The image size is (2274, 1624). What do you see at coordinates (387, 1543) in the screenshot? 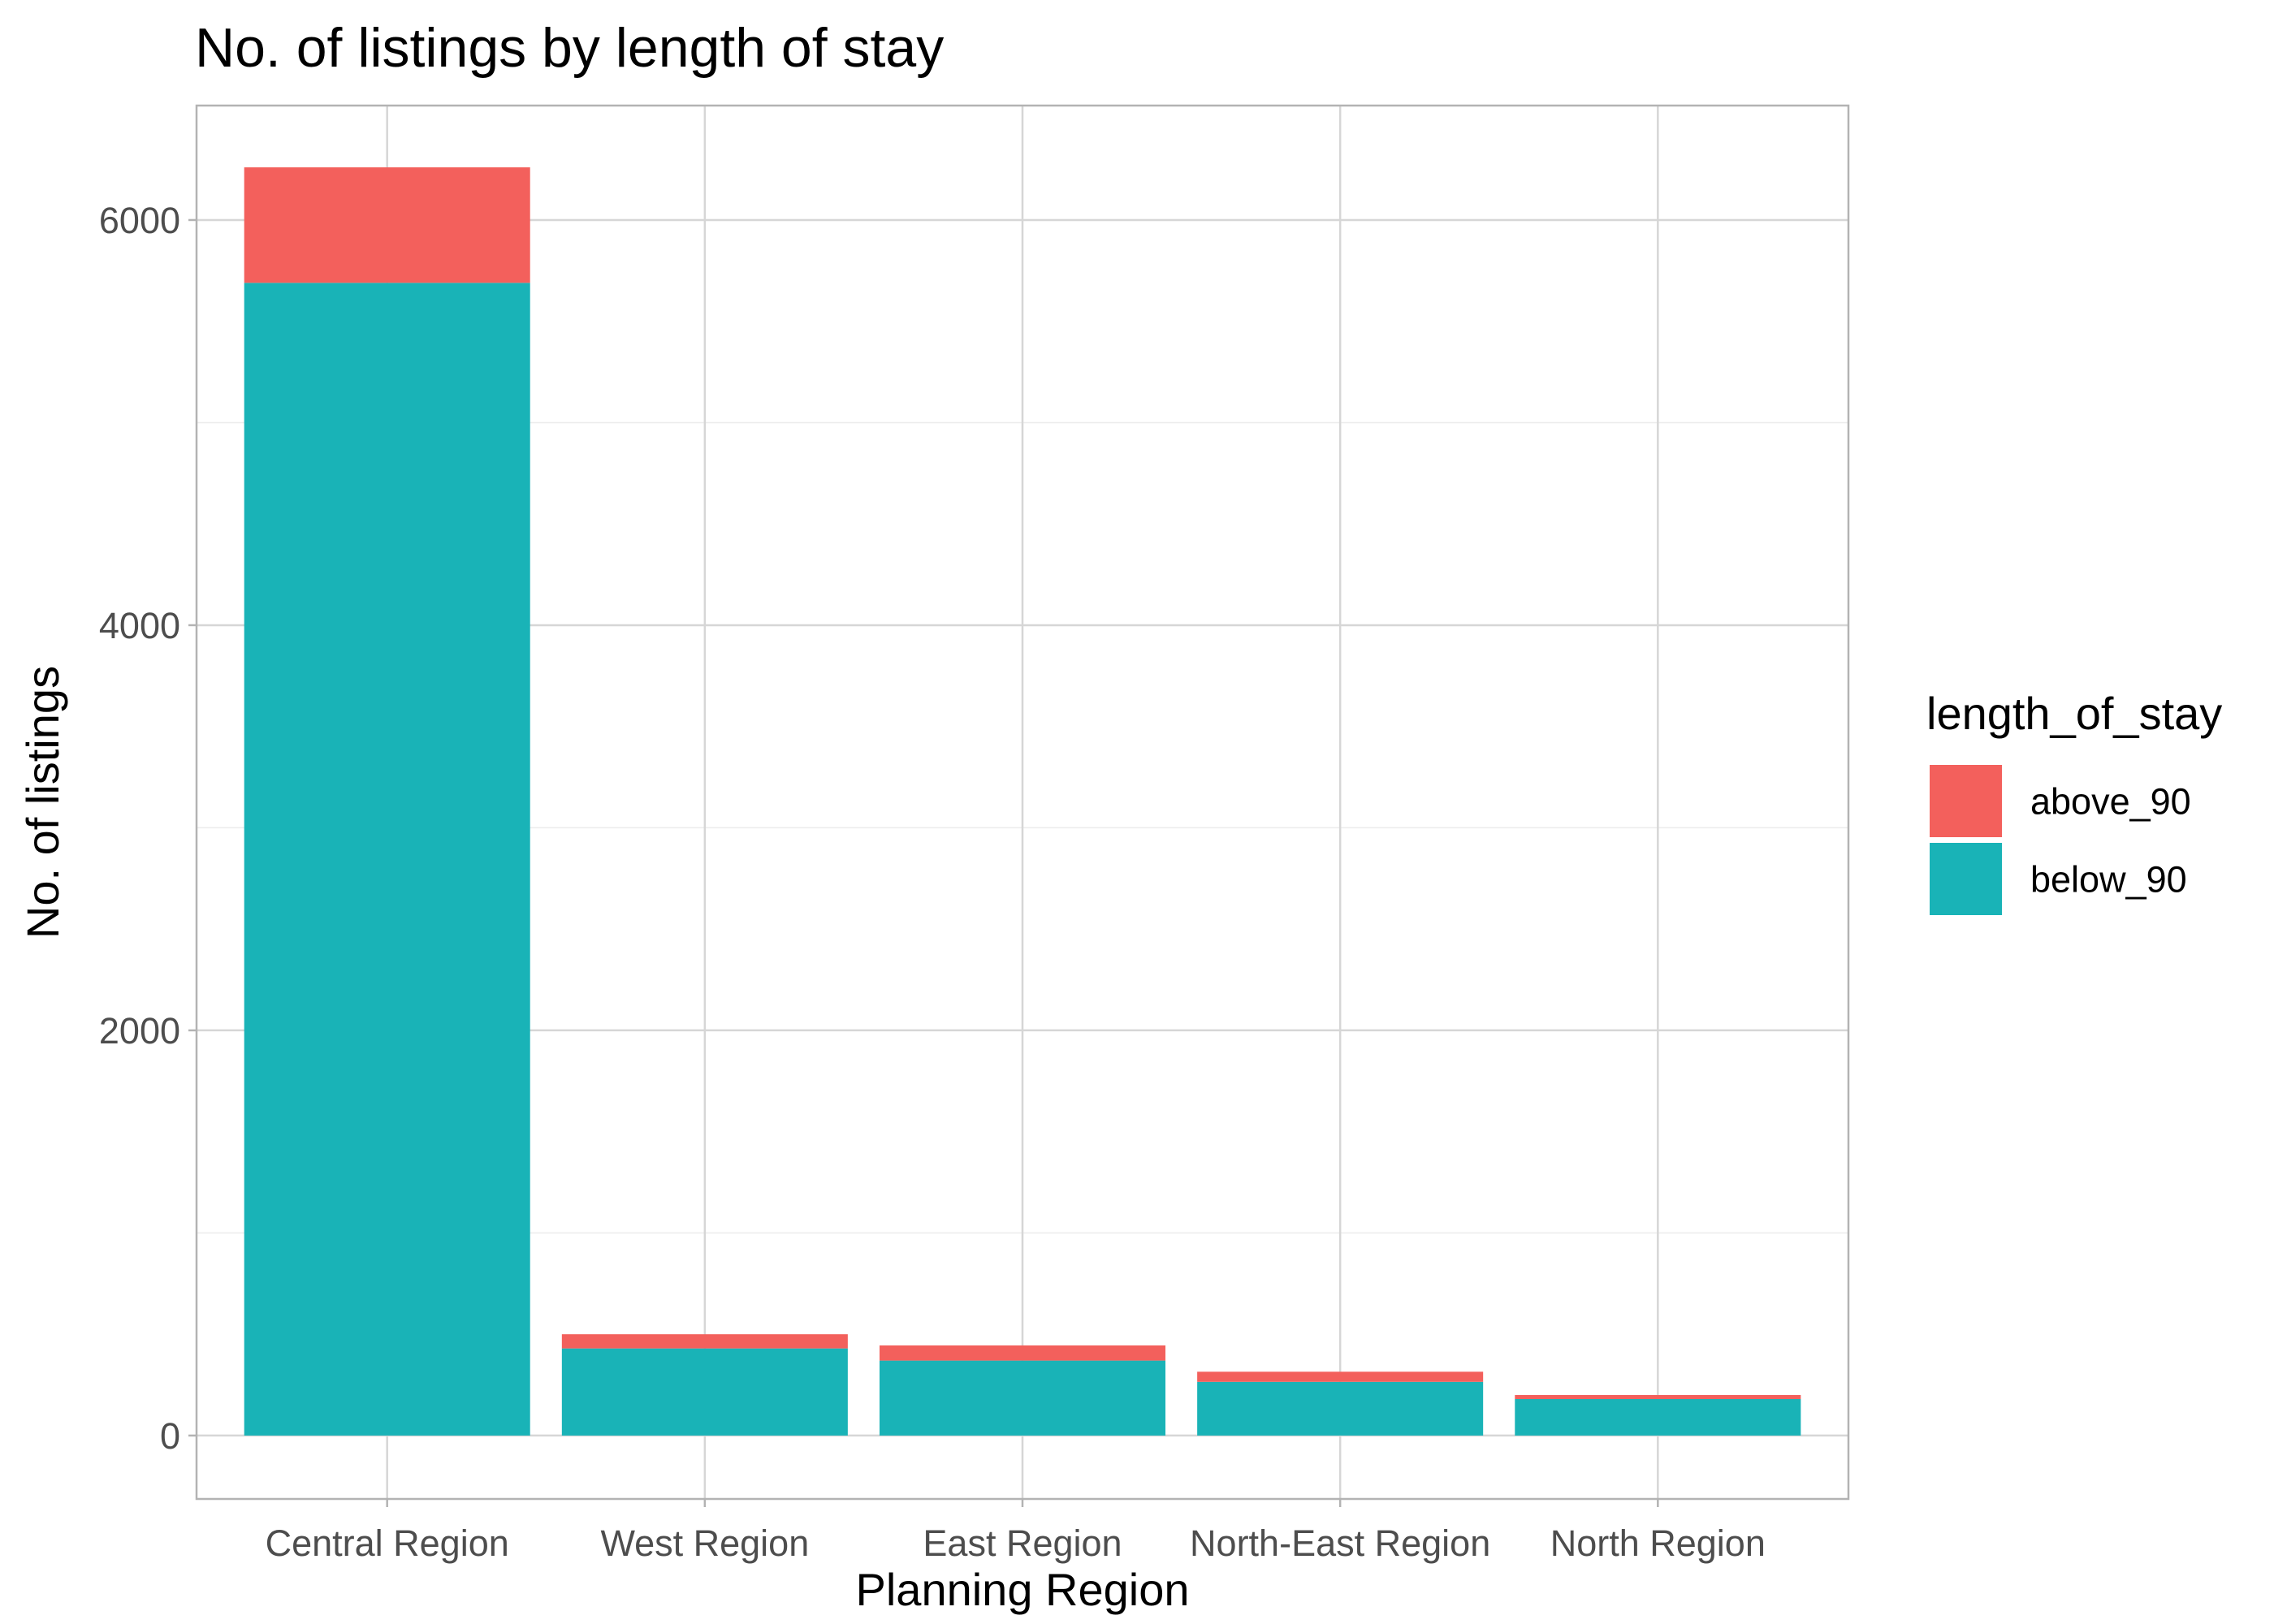
I see `x-tick-label: Central Region` at bounding box center [387, 1543].